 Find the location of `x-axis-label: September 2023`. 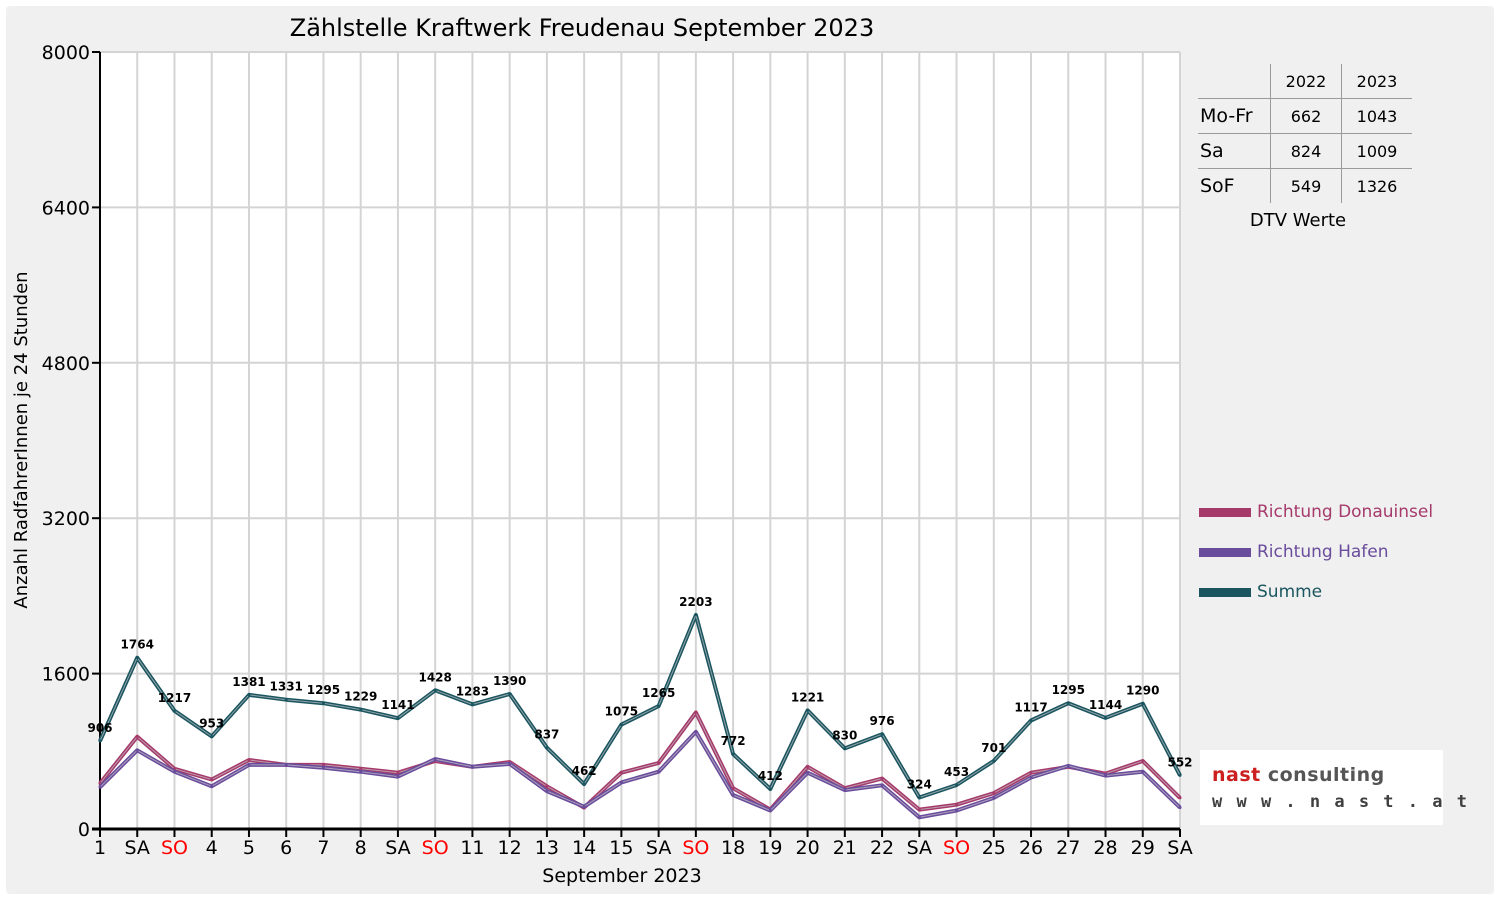

x-axis-label: September 2023 is located at coordinates (621, 876).